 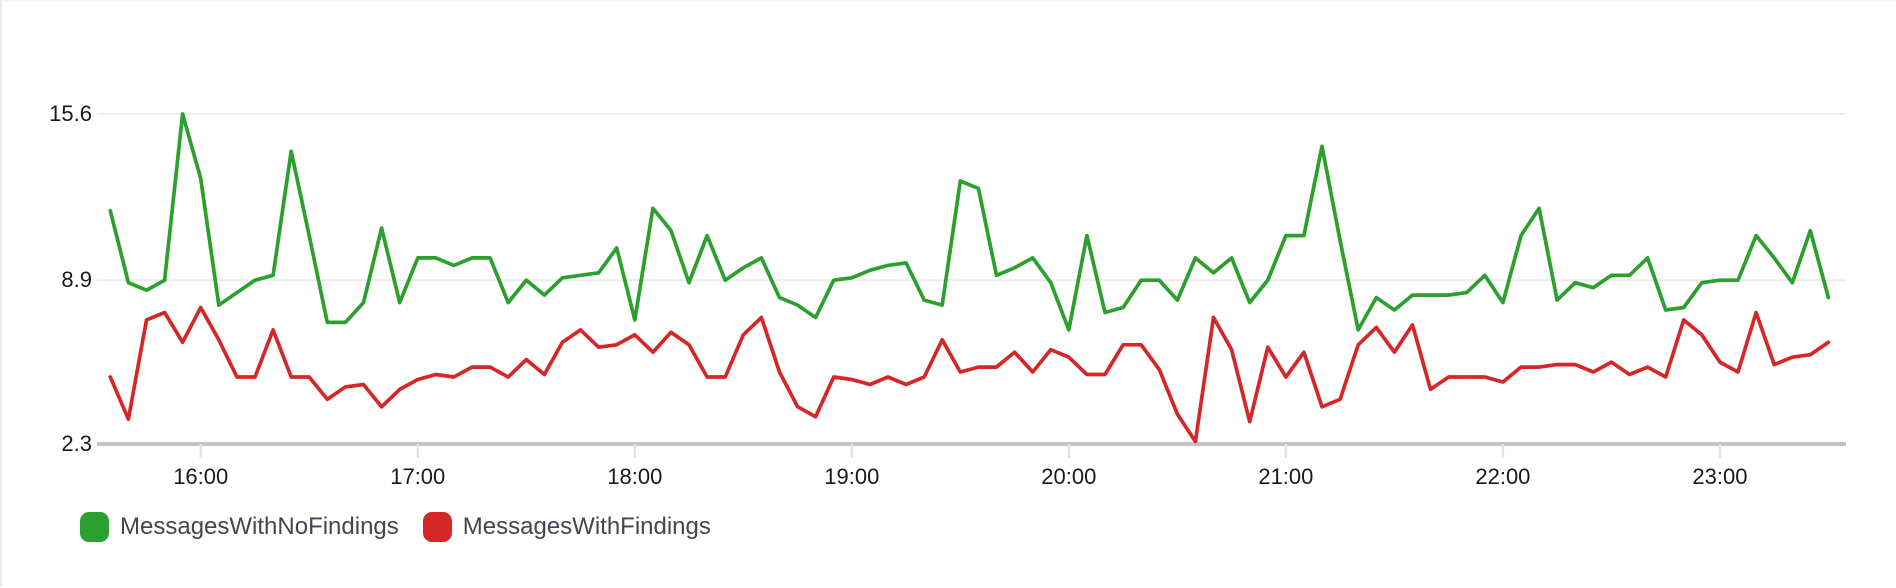 What do you see at coordinates (586, 526) in the screenshot?
I see `legend-label: MessagesWithFindings` at bounding box center [586, 526].